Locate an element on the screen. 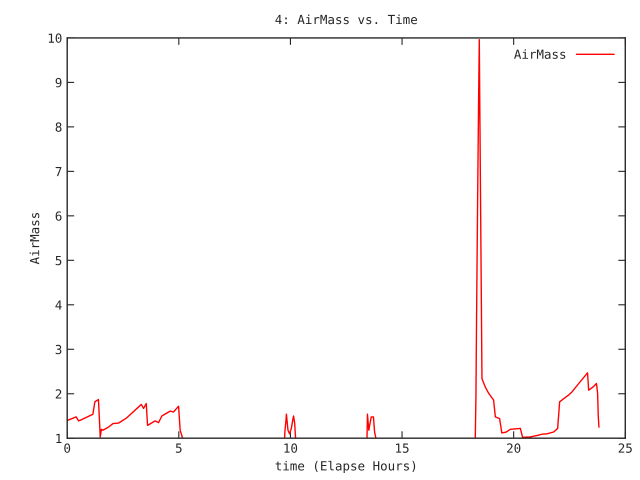 This screenshot has height=480, width=640. x-axis-title: time (Elapse Hours) is located at coordinates (346, 466).